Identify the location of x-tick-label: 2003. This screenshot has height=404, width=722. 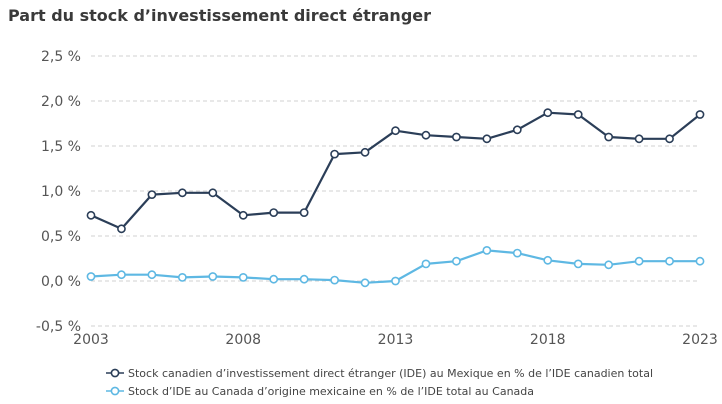
(91, 340).